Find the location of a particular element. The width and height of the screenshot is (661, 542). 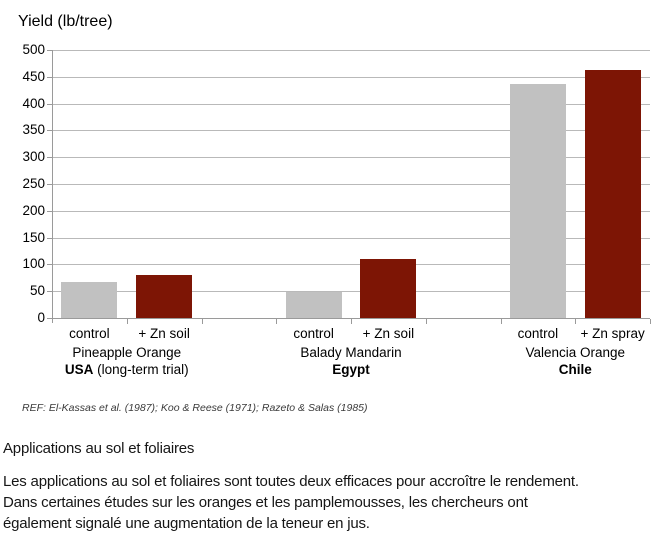

bar-chile-zn-spray is located at coordinates (612, 193).